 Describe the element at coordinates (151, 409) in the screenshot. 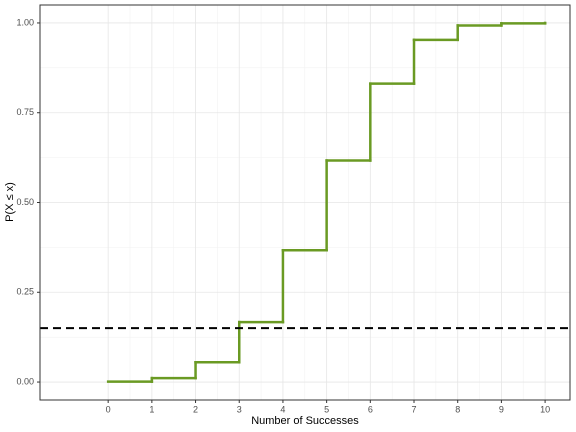

I see `x-tick-label: 1` at that location.